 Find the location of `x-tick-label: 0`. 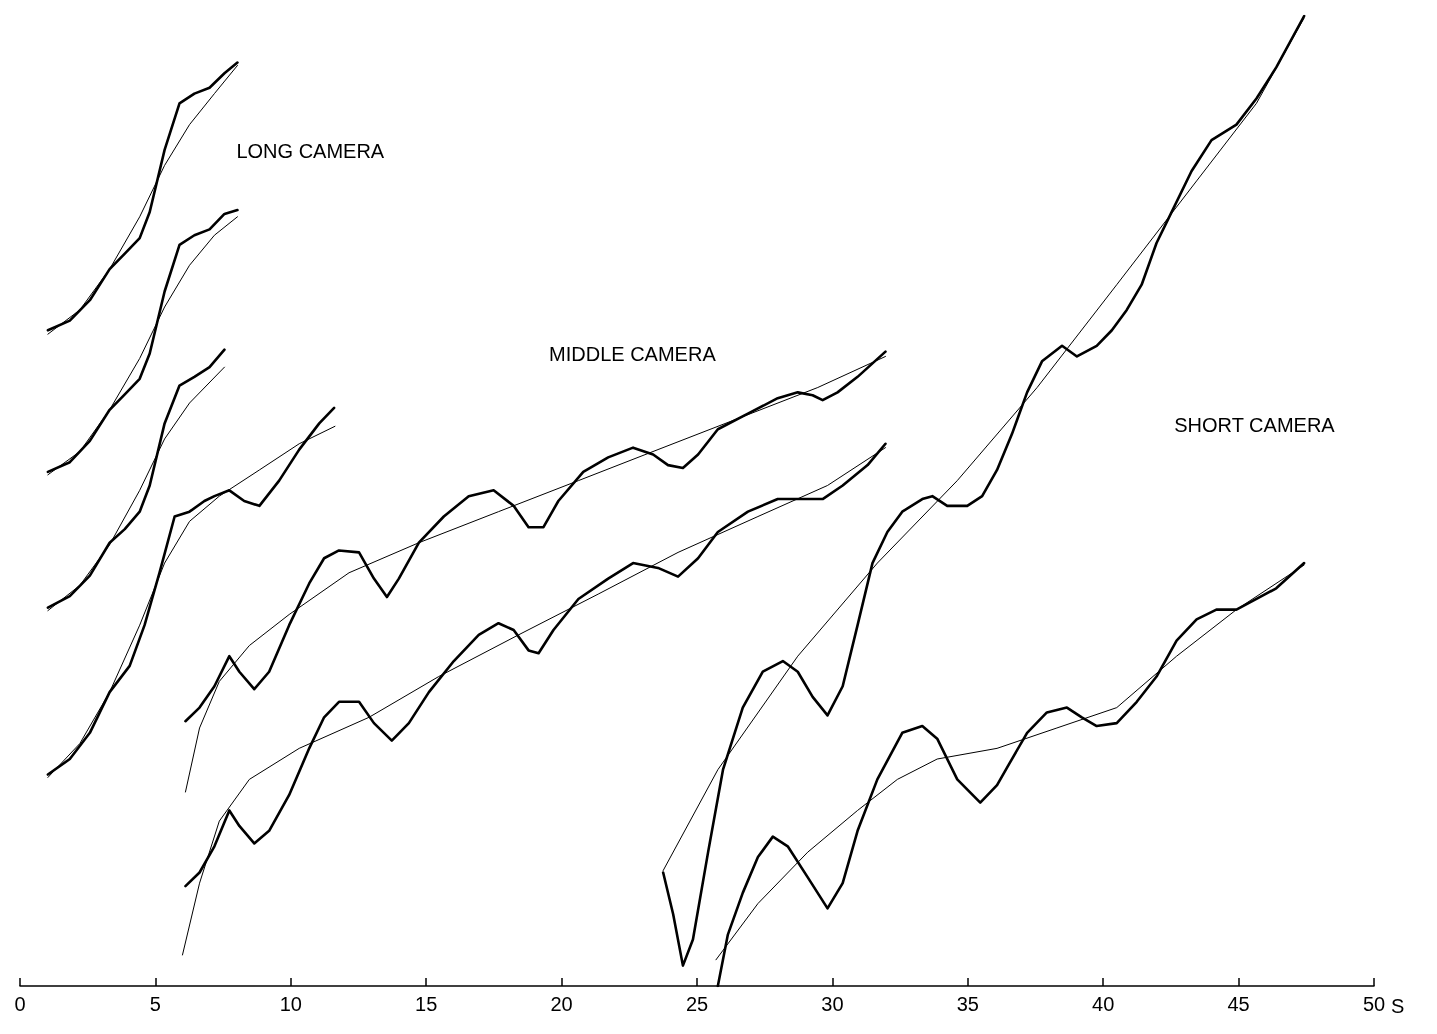

x-tick-label: 0 is located at coordinates (20, 1004).